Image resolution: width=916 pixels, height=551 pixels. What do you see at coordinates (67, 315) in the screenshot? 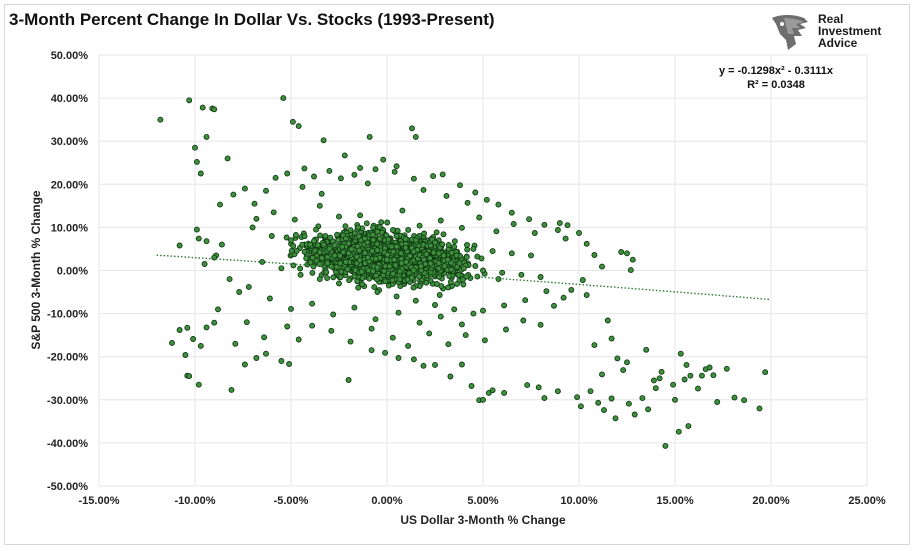
I see `y-tick-label: -10.00%` at bounding box center [67, 315].